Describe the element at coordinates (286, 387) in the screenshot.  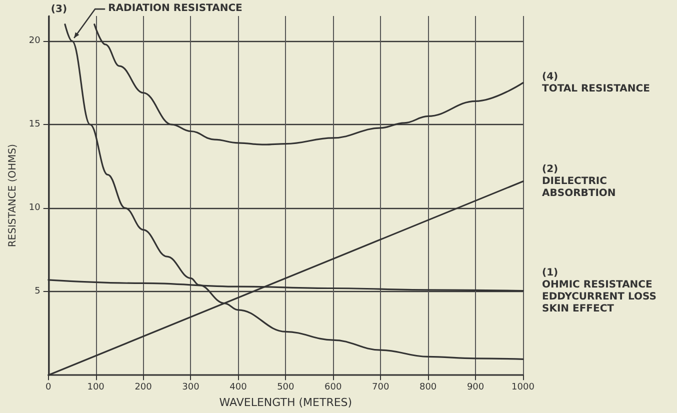
I see `x-tick-label: 500` at that location.